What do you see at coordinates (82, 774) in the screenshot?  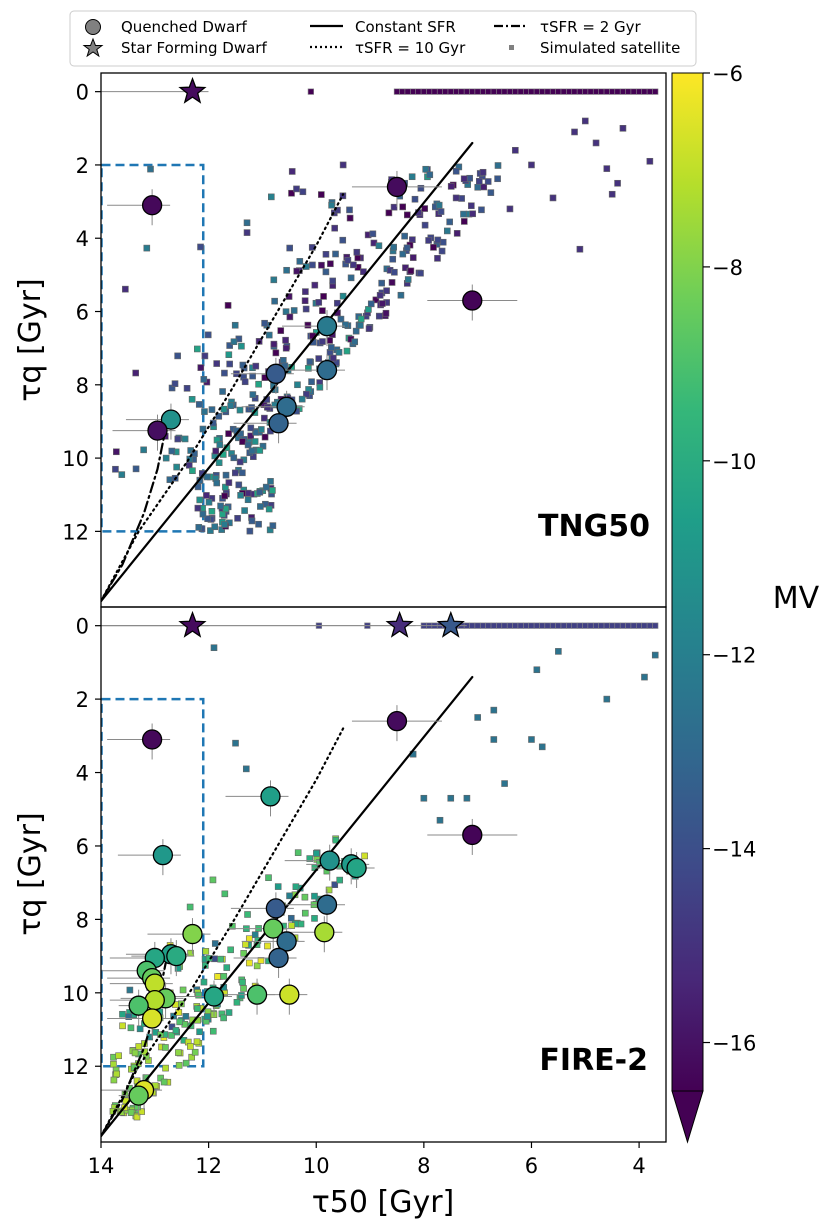 I see `fire2-y-tick-label: 4` at bounding box center [82, 774].